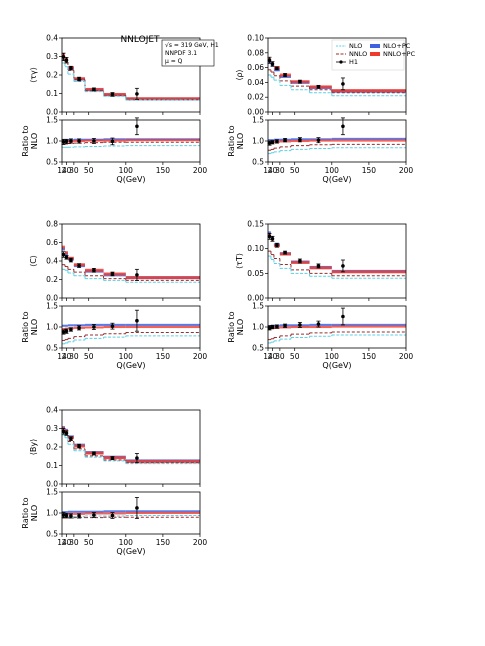 The width and height of the screenshot is (485, 646). Describe the element at coordinates (33, 75) in the screenshot. I see `y-axis-label: ⟨τγ⟩` at that location.